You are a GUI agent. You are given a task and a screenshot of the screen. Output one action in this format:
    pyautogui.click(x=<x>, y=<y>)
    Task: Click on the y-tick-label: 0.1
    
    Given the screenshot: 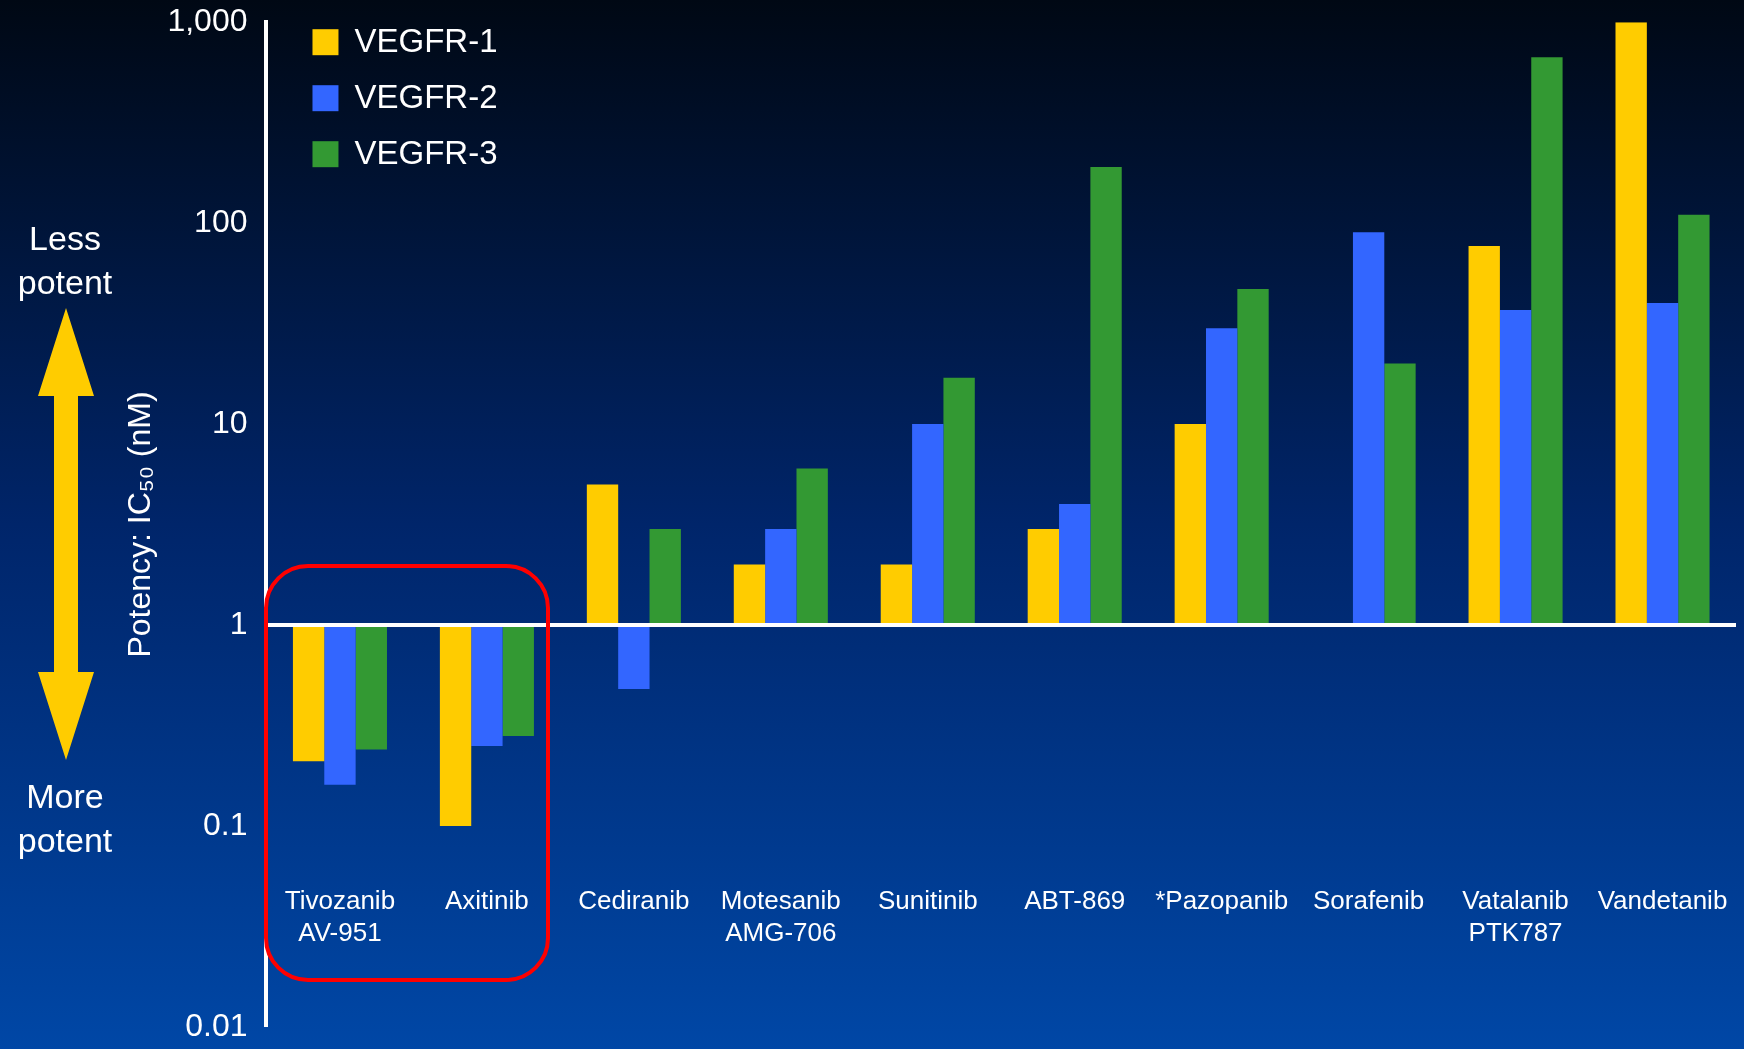 What is the action you would take?
    pyautogui.click(x=225, y=823)
    